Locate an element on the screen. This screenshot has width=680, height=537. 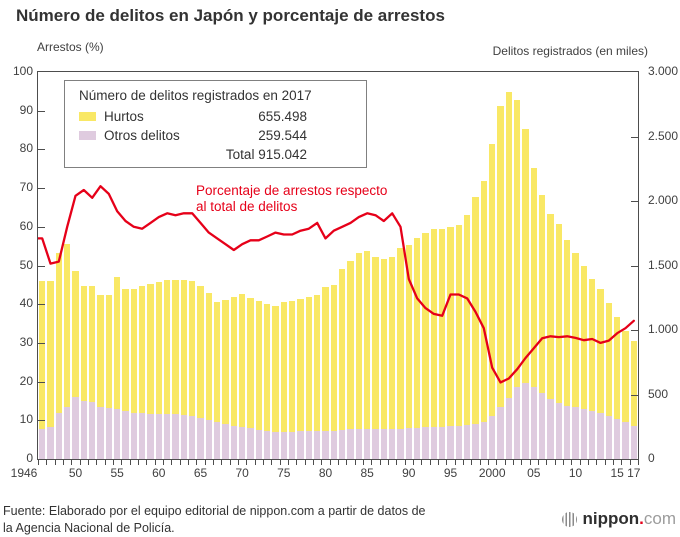
bar-otros-1977 is located at coordinates (300, 445).